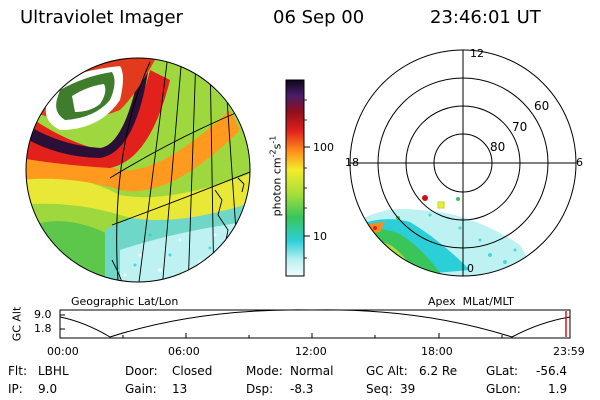 The width and height of the screenshot is (600, 400). What do you see at coordinates (552, 371) in the screenshot?
I see `glat-value: -56.4` at bounding box center [552, 371].